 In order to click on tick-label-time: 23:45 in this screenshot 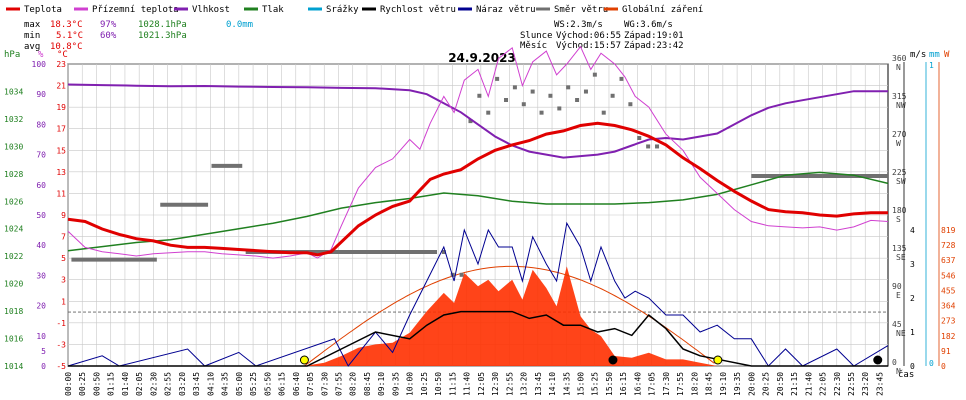, I will do `click(879, 384)`.